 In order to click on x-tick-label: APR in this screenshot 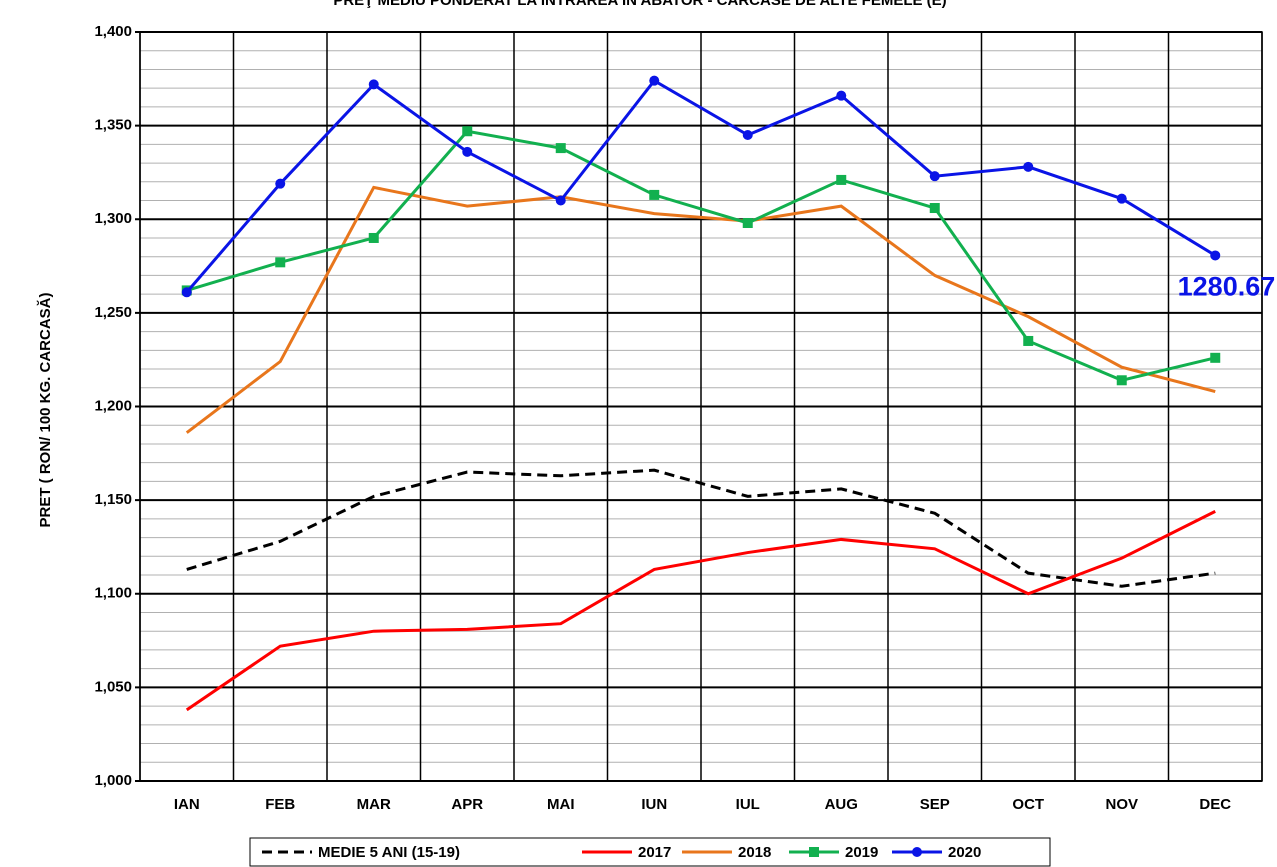, I will do `click(467, 804)`.